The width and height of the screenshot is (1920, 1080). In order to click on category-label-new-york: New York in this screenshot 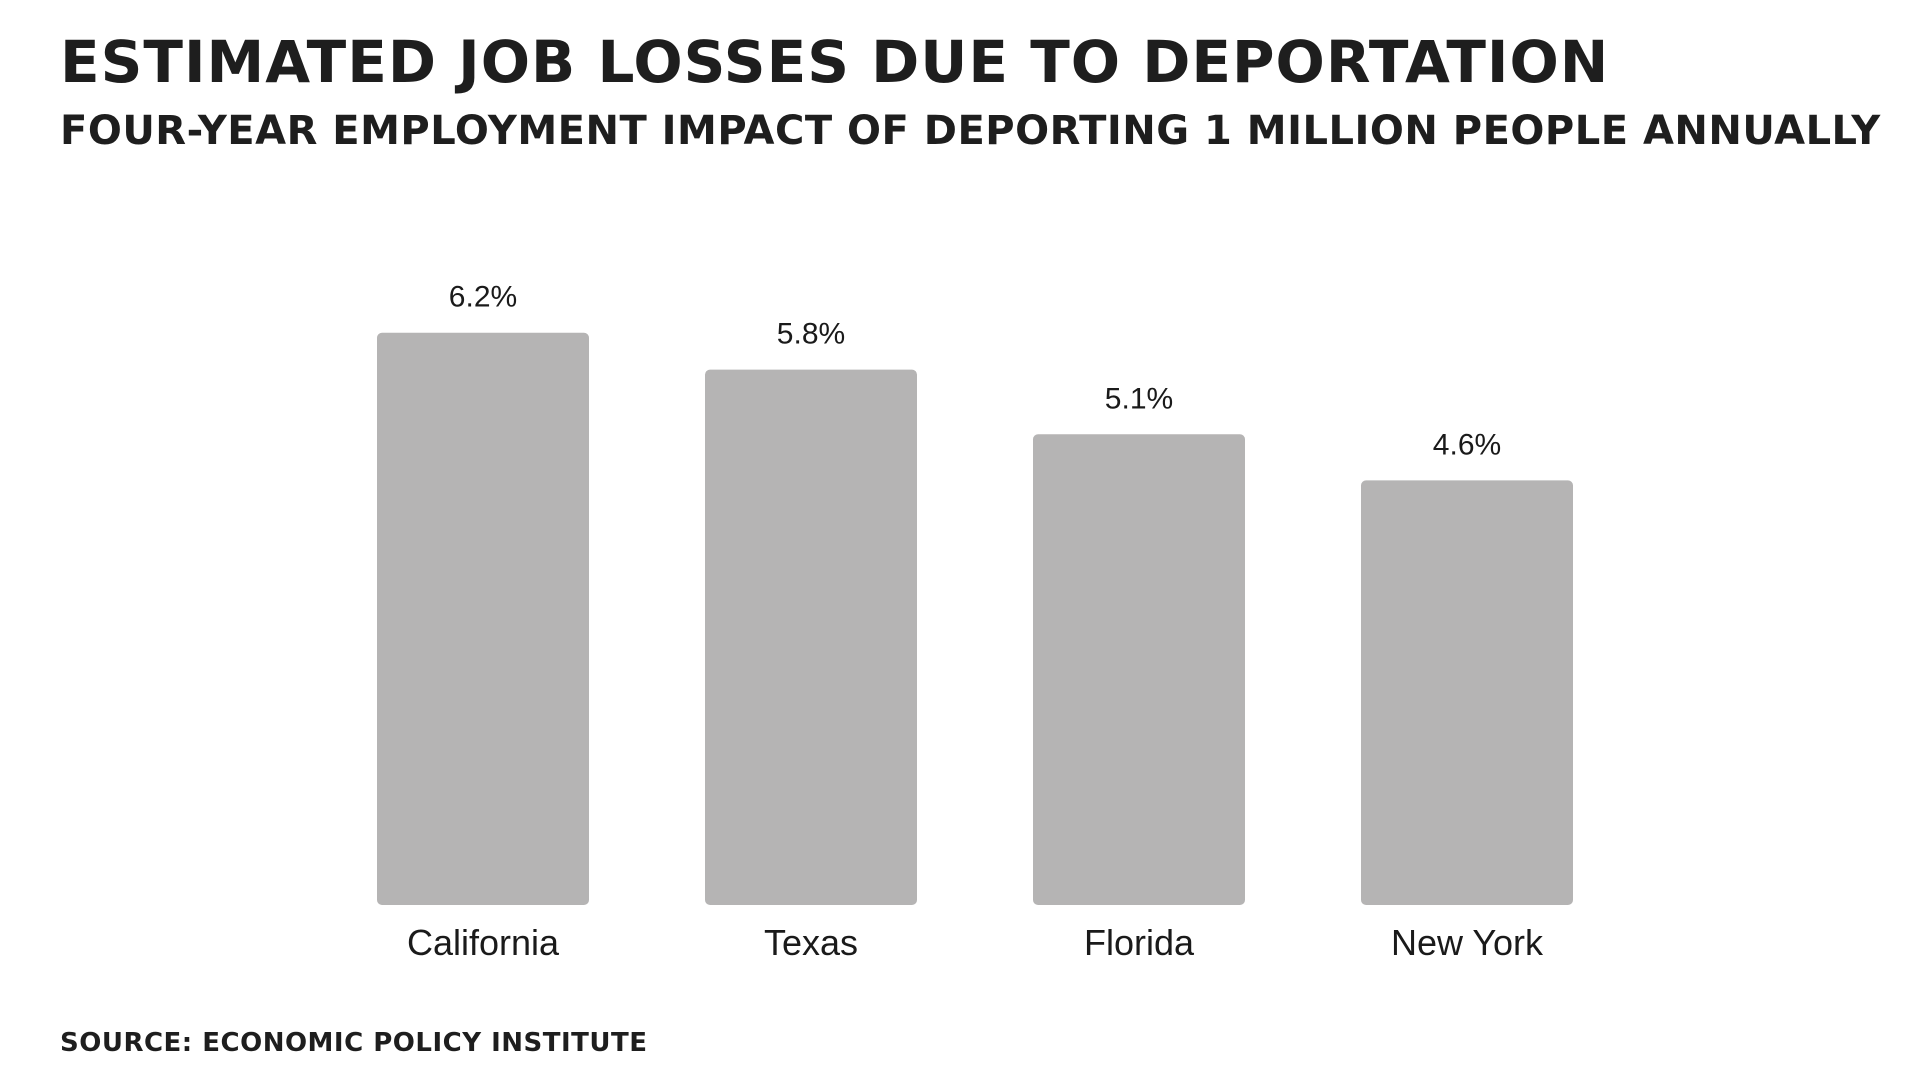, I will do `click(1467, 942)`.